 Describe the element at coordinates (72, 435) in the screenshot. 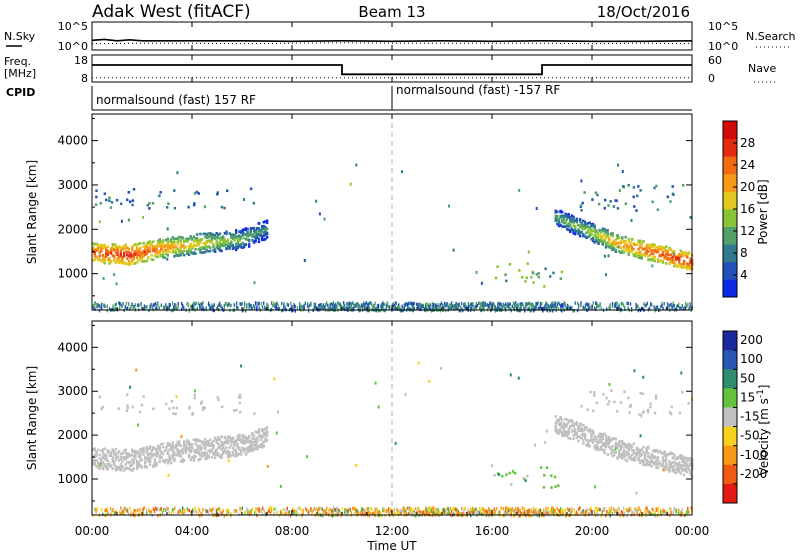

I see `velocity-ytick-label: 2000` at that location.